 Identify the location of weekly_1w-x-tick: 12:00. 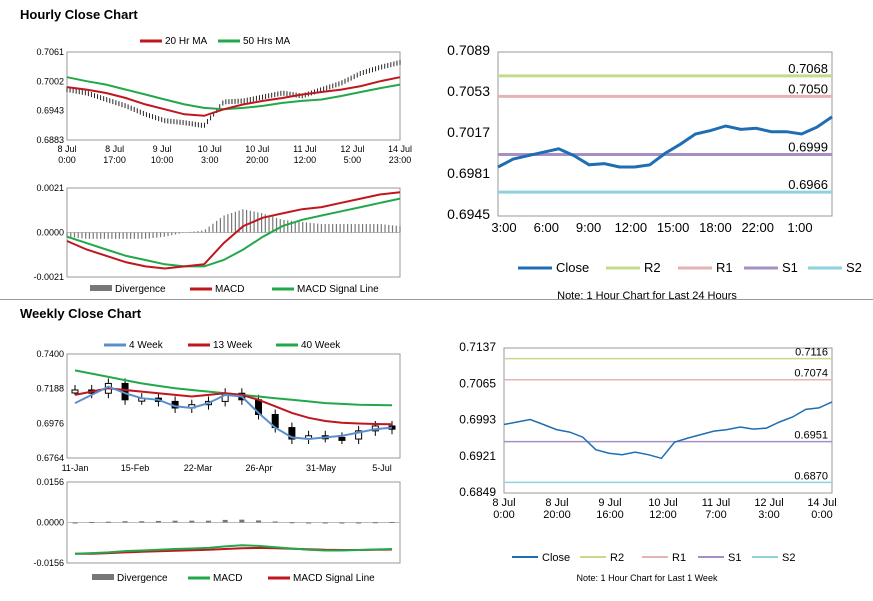
(663, 515).